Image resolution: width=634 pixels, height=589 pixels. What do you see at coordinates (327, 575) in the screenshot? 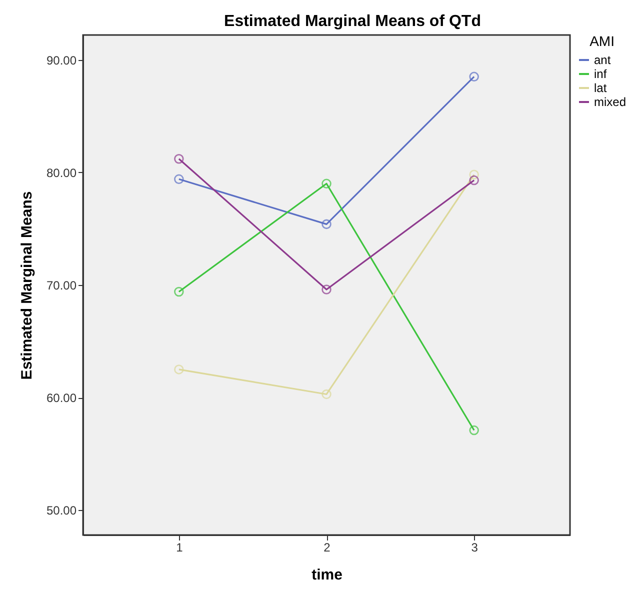
I see `x-axis-title: time` at bounding box center [327, 575].